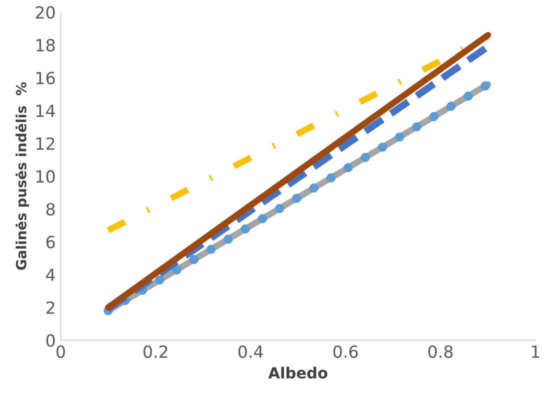 The image size is (552, 405). Describe the element at coordinates (45, 176) in the screenshot. I see `y-tick-label: 10` at that location.